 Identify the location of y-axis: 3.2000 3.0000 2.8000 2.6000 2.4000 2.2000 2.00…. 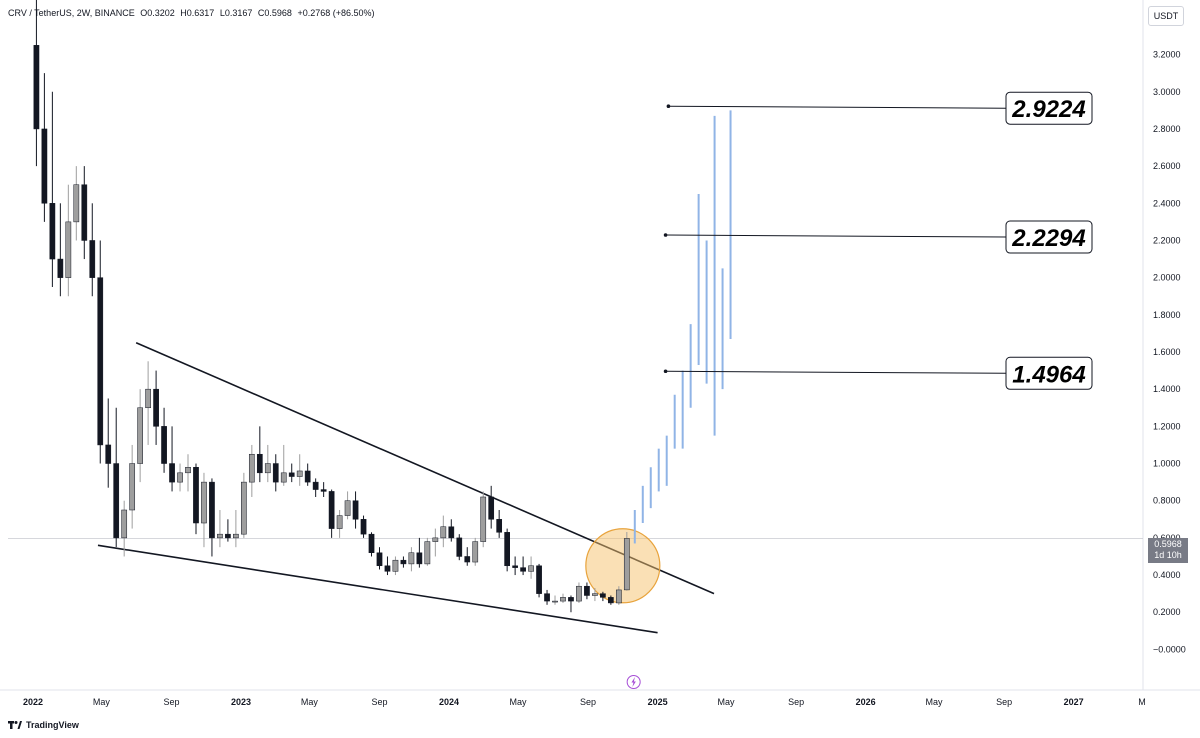
(1169, 352).